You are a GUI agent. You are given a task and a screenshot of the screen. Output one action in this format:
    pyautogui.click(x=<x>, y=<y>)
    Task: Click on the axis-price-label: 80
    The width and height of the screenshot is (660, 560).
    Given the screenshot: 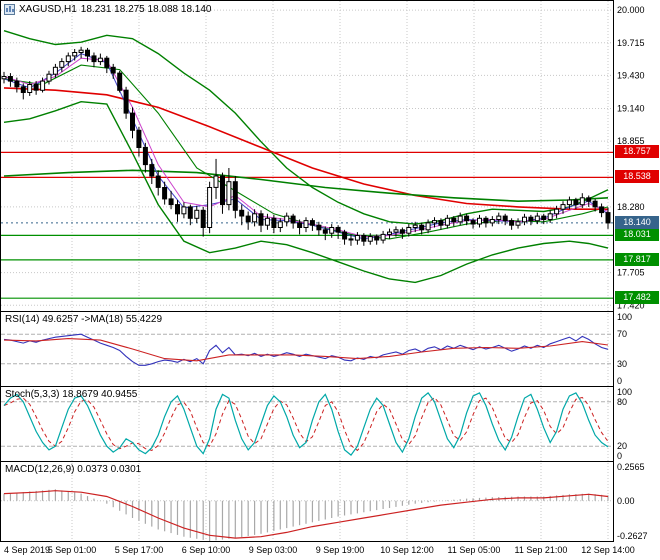 What is the action you would take?
    pyautogui.click(x=622, y=402)
    